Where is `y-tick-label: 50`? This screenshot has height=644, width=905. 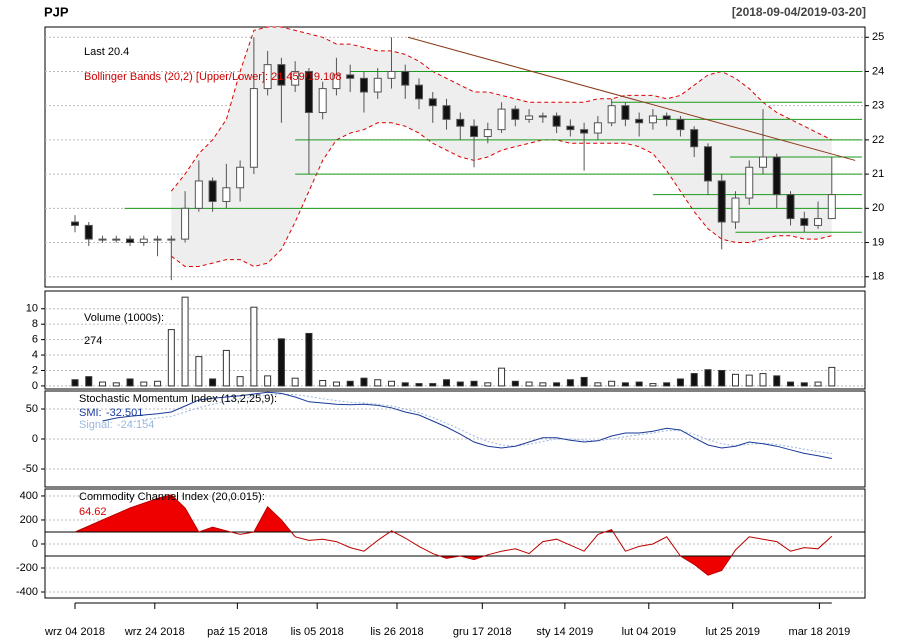
y-tick-label: 50 is located at coordinates (32, 409).